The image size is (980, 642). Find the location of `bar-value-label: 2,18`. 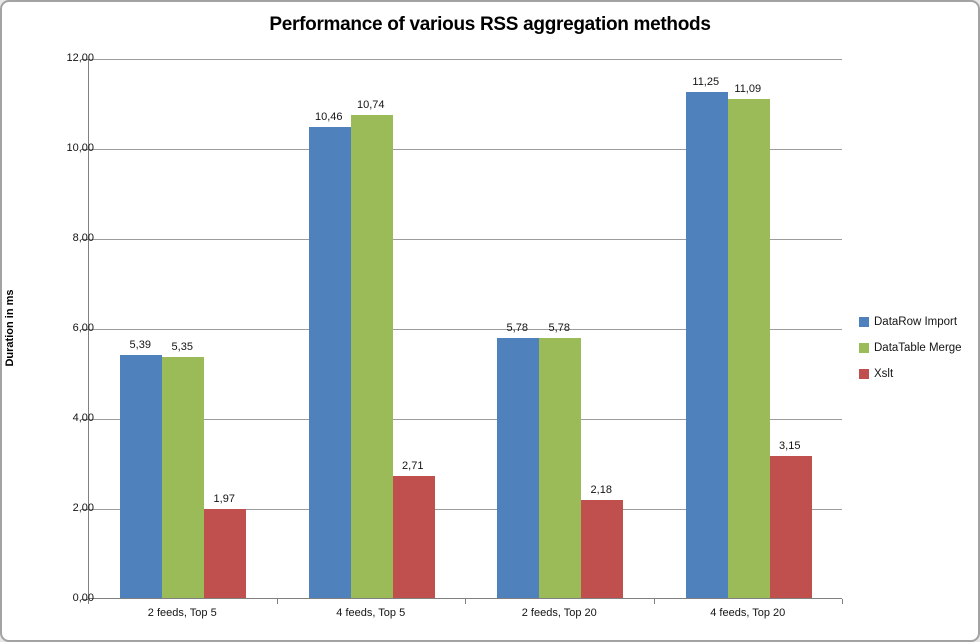

bar-value-label: 2,18 is located at coordinates (601, 489).